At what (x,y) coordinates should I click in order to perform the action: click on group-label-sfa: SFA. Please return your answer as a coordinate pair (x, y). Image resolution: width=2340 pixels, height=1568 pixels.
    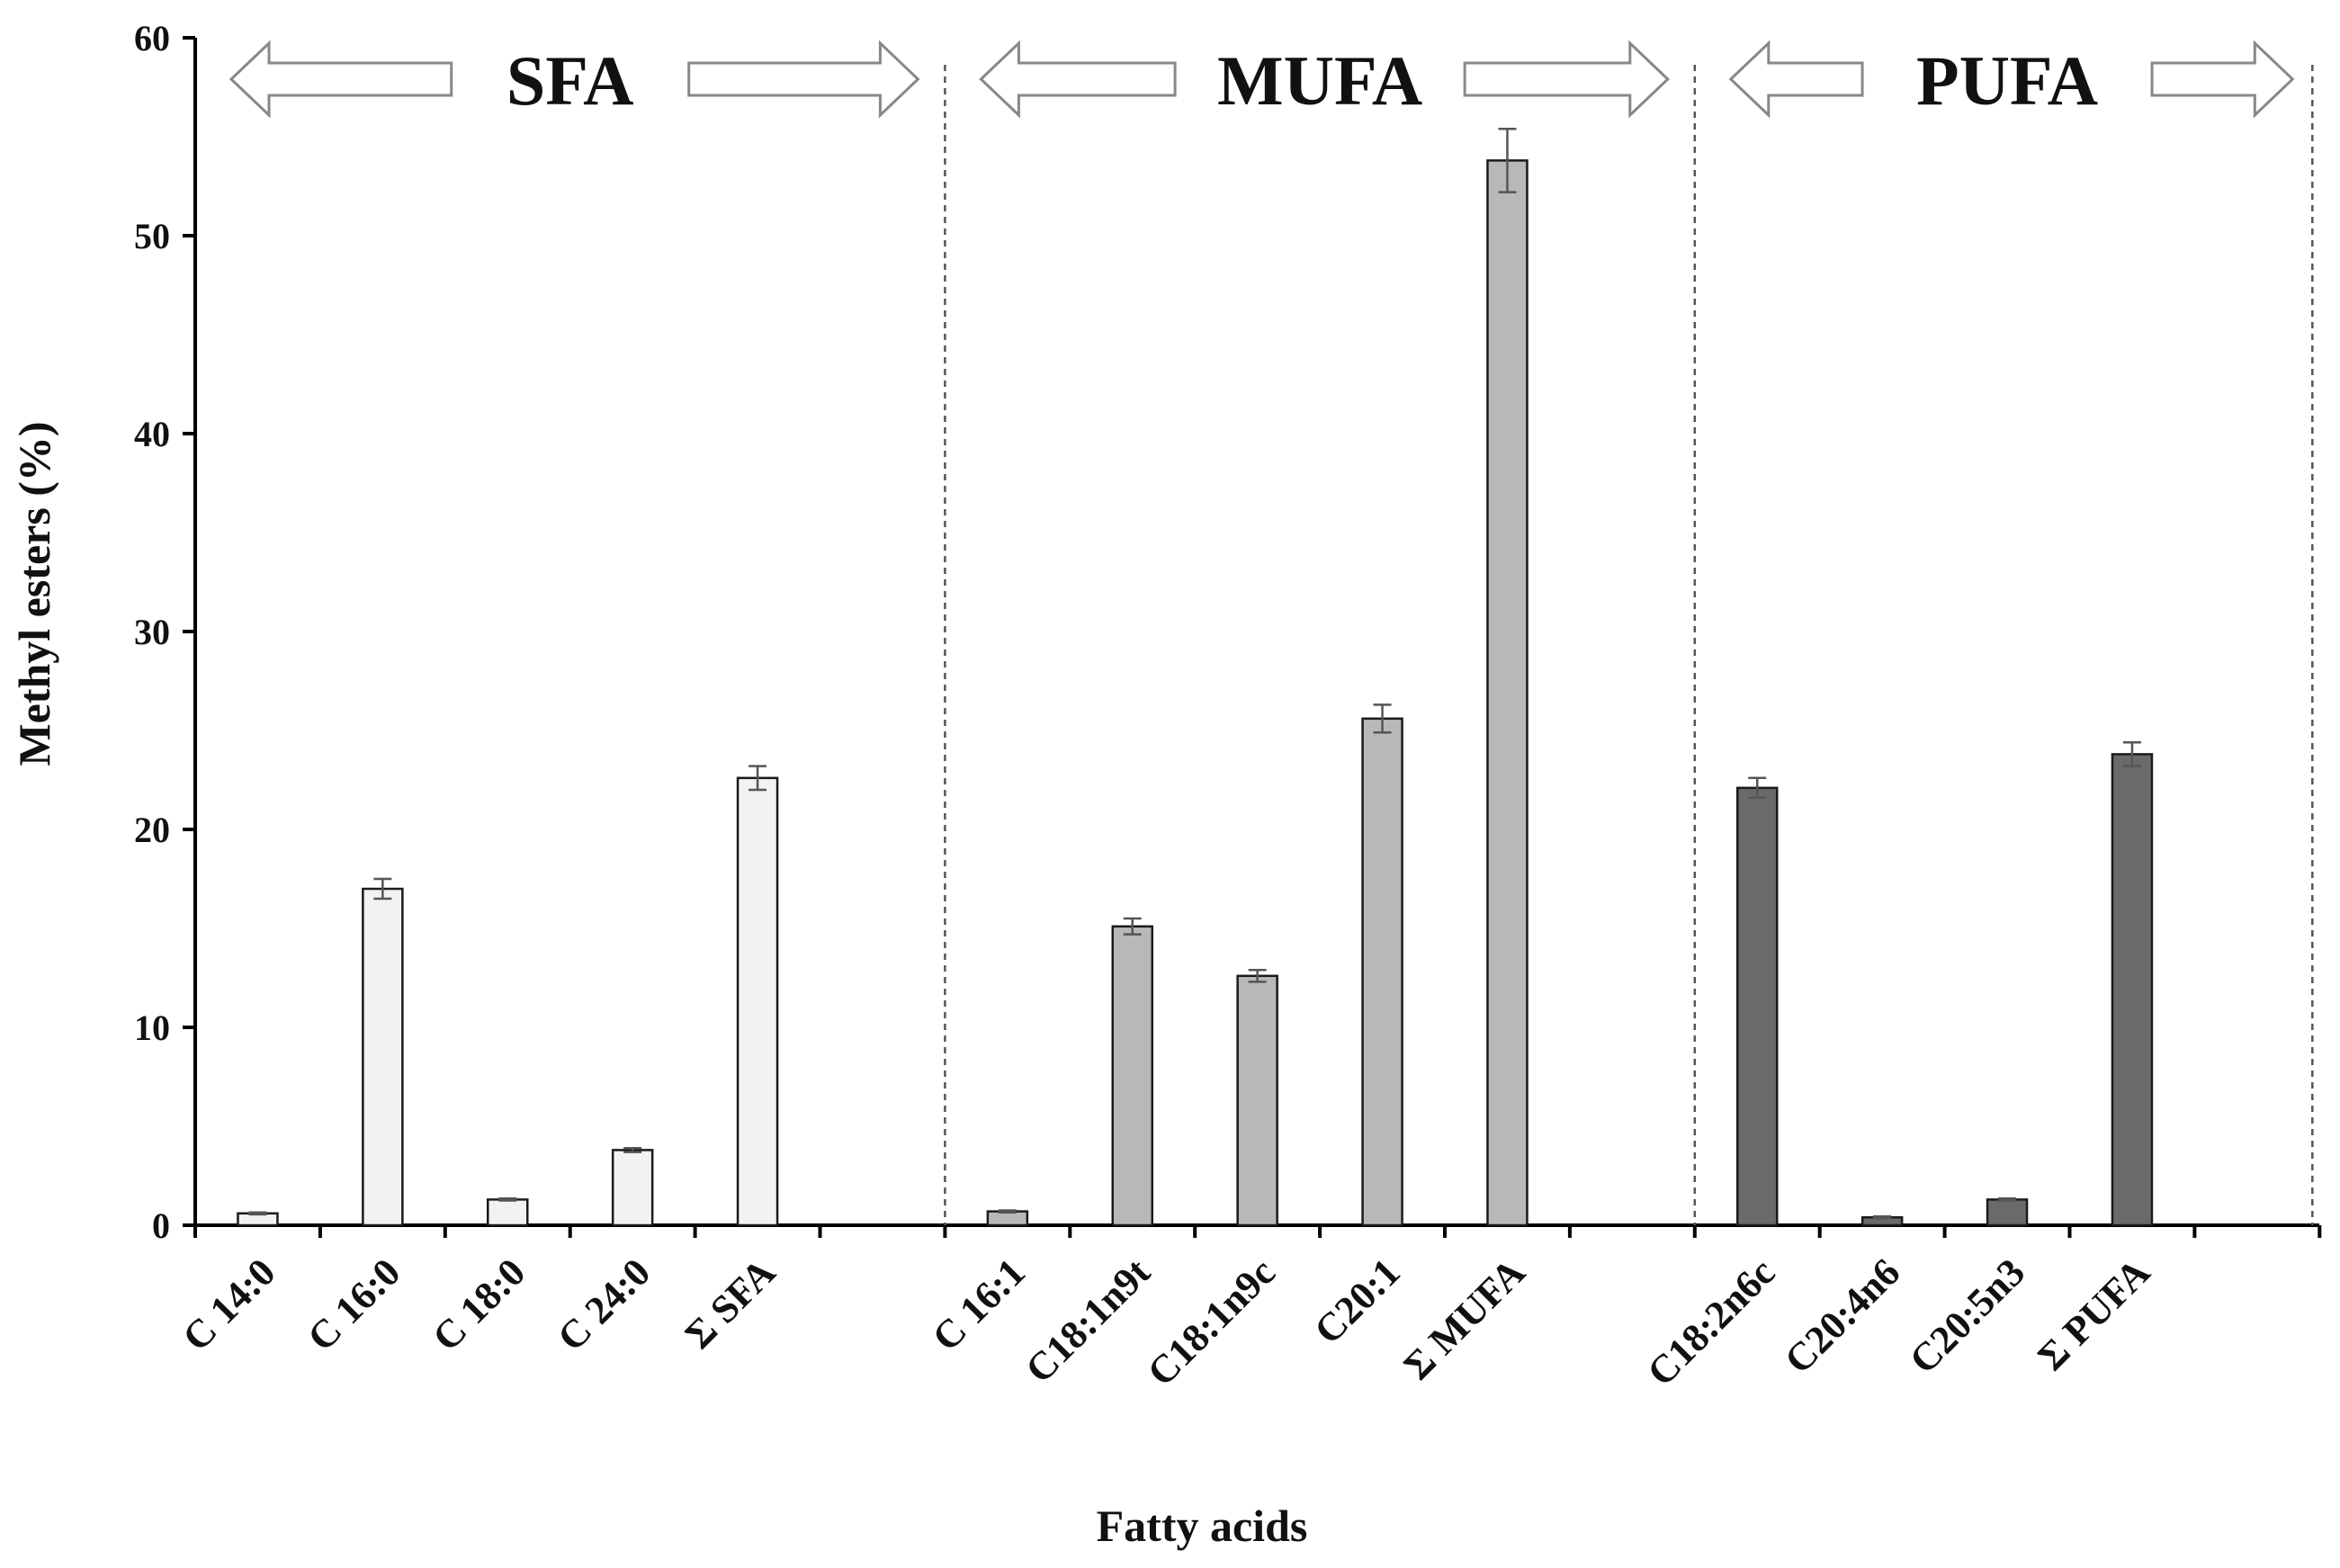
    Looking at the image, I should click on (570, 80).